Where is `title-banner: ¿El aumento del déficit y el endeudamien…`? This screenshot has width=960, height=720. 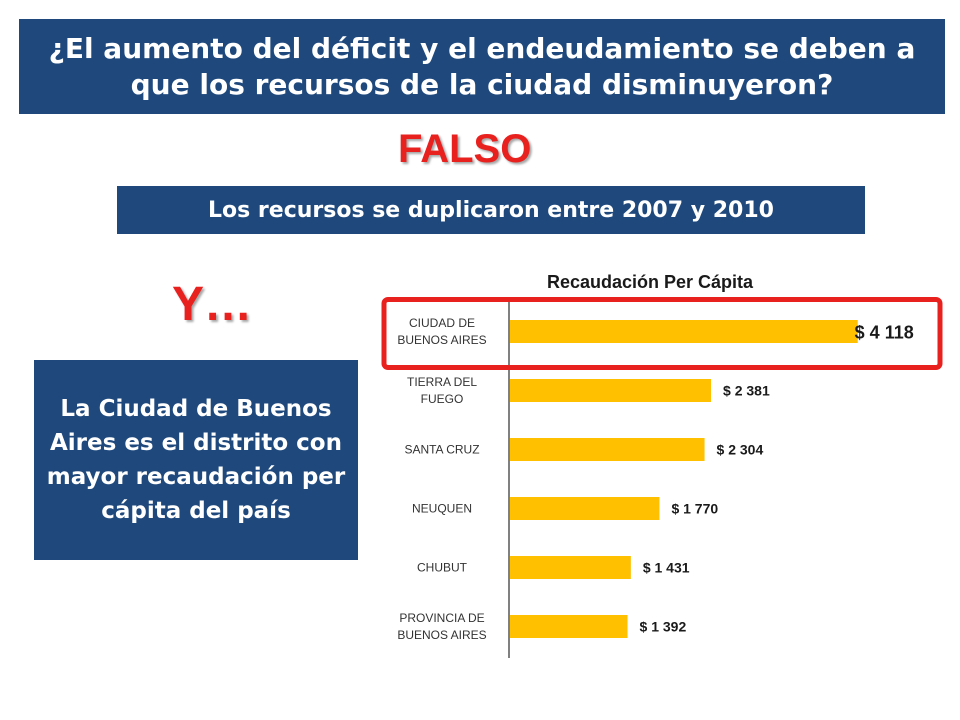 title-banner: ¿El aumento del déficit y el endeudamien… is located at coordinates (482, 66).